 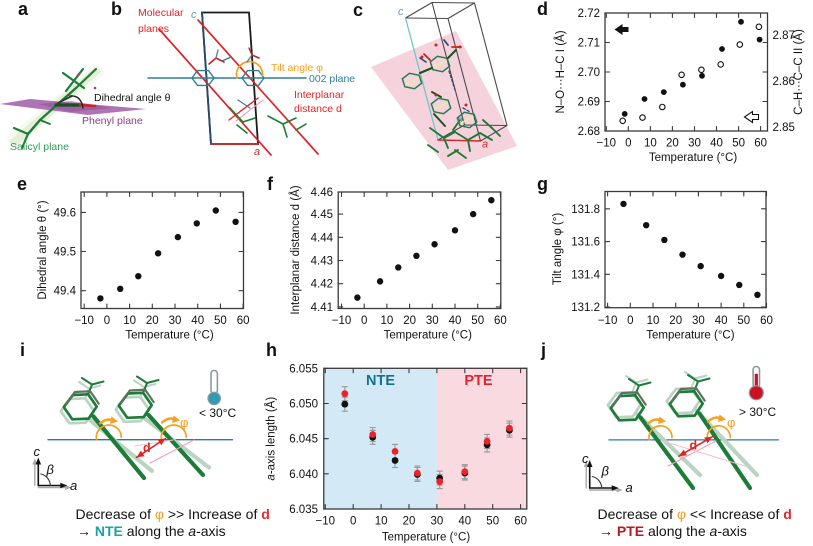 What do you see at coordinates (112, 121) in the screenshot?
I see `svg-text: Phenyl plane` at bounding box center [112, 121].